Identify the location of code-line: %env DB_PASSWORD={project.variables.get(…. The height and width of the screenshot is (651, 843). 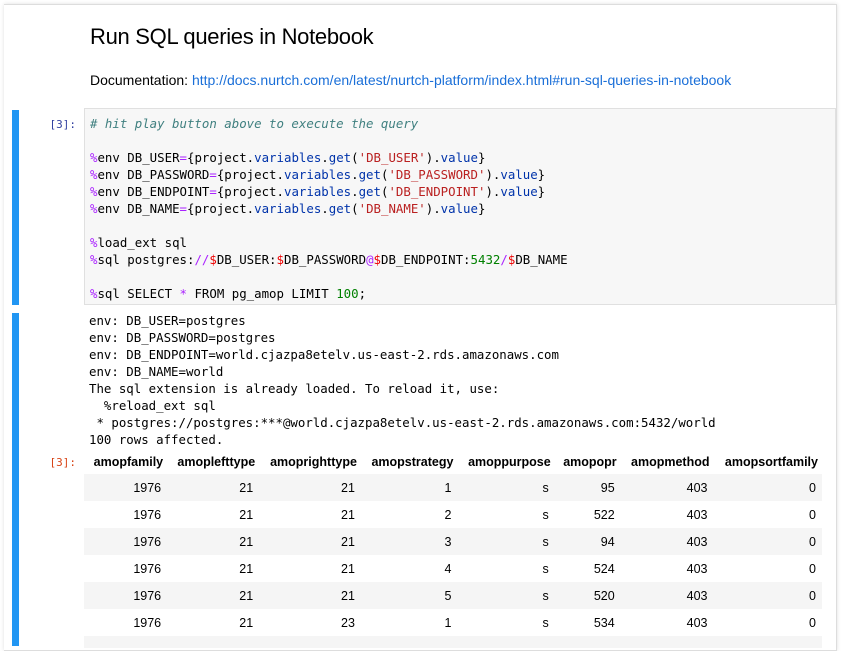
(329, 174).